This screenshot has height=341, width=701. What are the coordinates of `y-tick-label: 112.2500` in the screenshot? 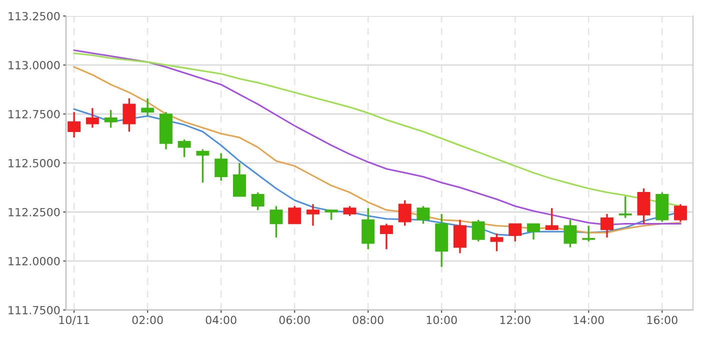 It's located at (34, 212).